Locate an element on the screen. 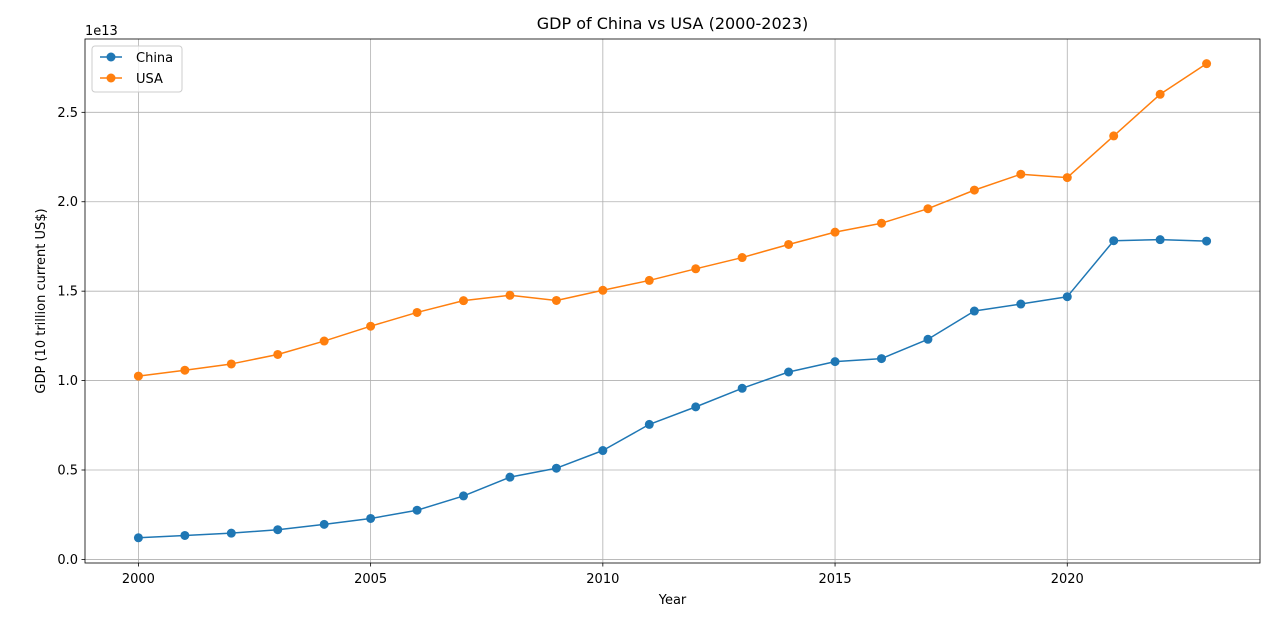 This screenshot has height=624, width=1280. legend-marker-usa is located at coordinates (111, 78).